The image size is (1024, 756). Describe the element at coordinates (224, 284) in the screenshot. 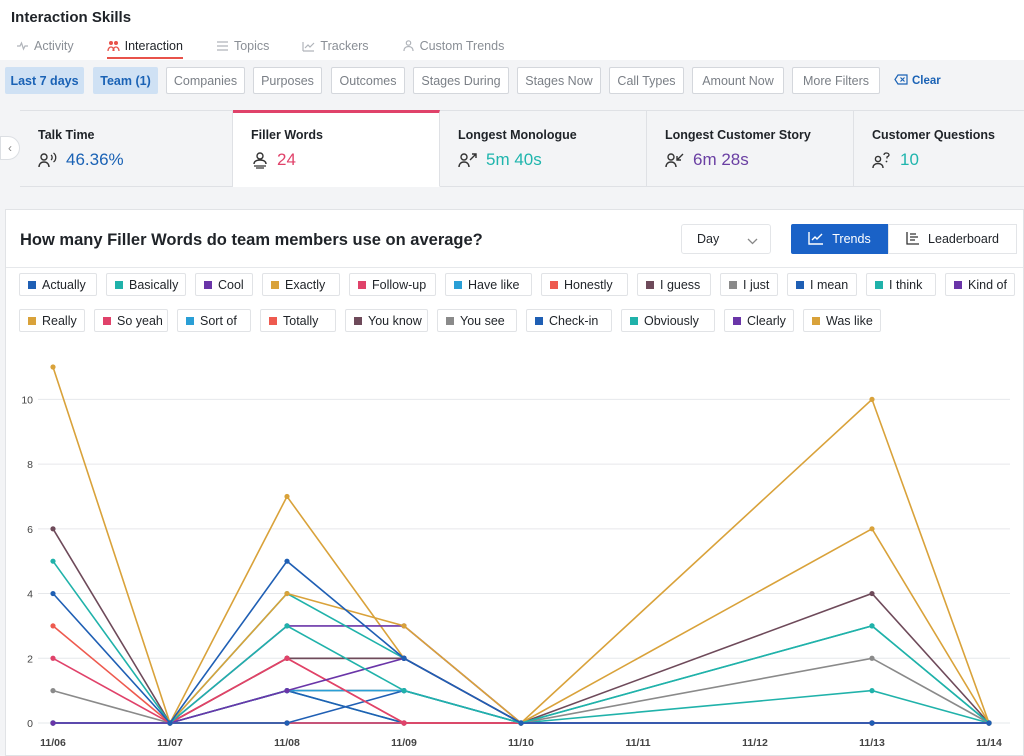

I see `legend-item: Cool` at that location.